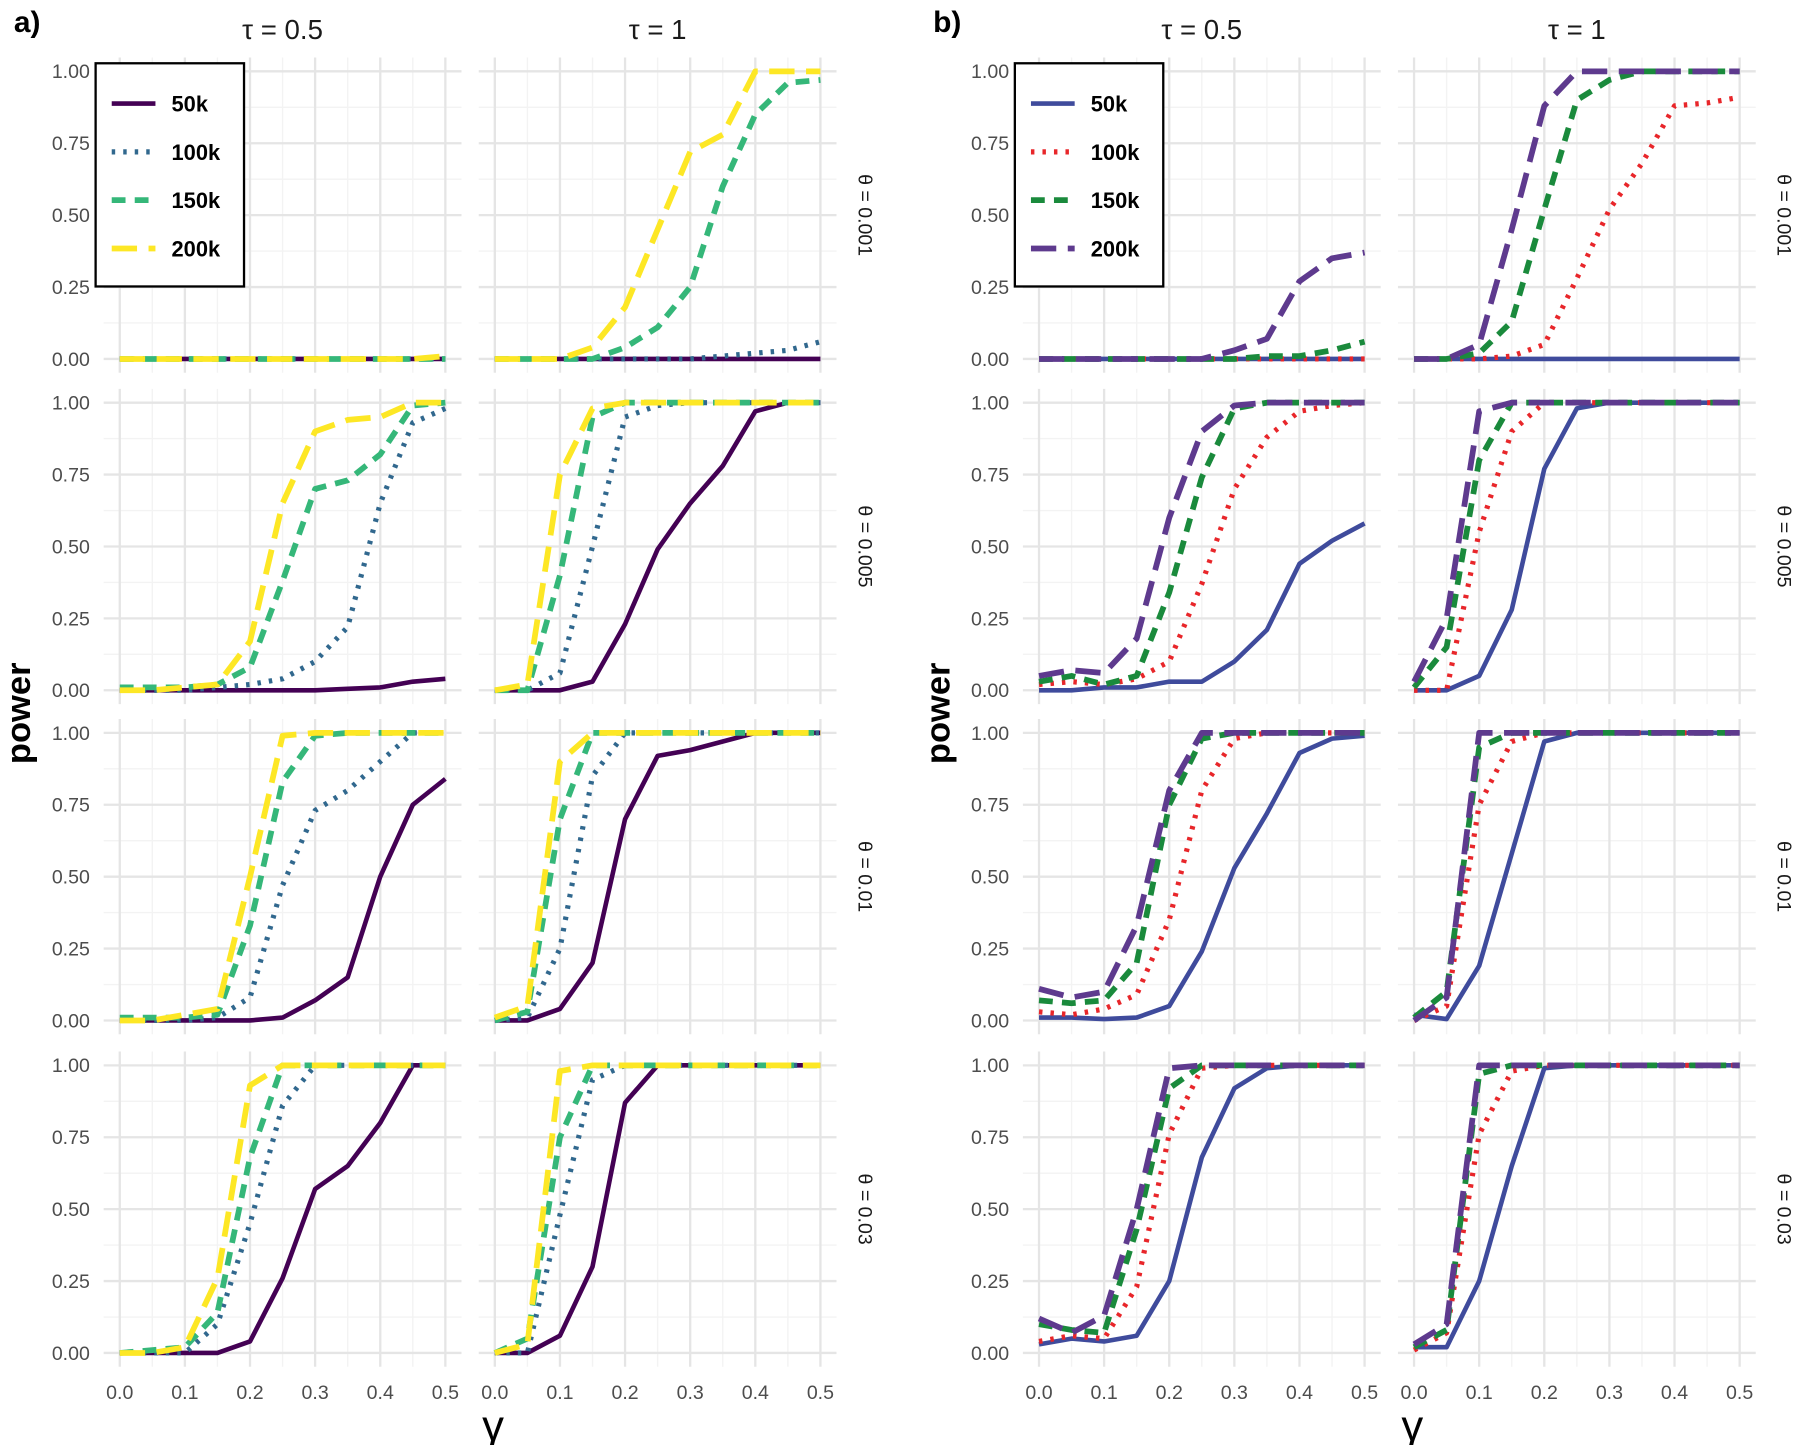 This screenshot has height=1445, width=1795. What do you see at coordinates (947, 22) in the screenshot?
I see `panel-tag: b)` at bounding box center [947, 22].